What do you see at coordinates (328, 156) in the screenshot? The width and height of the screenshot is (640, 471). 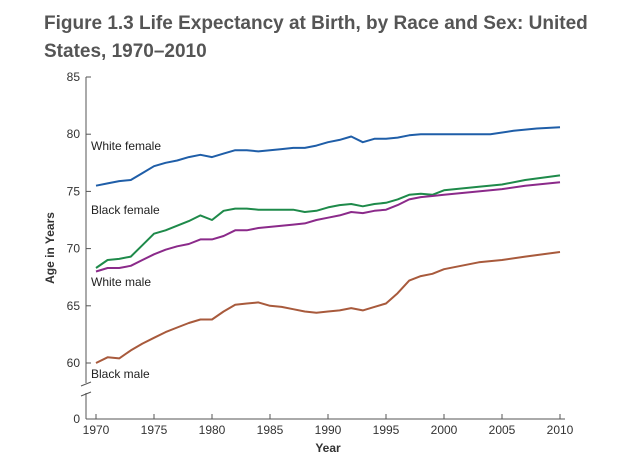 I see `series-line-white-female` at bounding box center [328, 156].